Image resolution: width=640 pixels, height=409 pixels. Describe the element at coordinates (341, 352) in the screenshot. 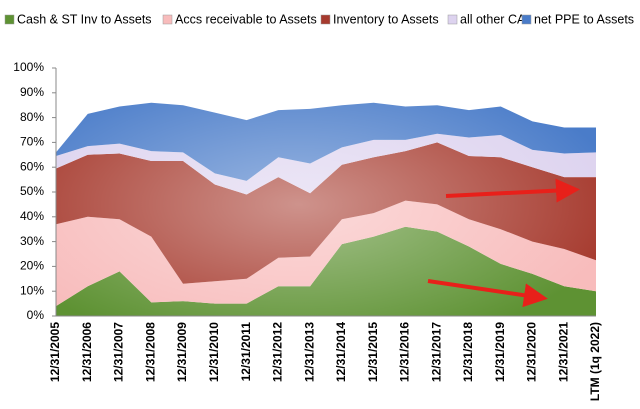

I see `x-tick-label: 12/31/2014` at that location.